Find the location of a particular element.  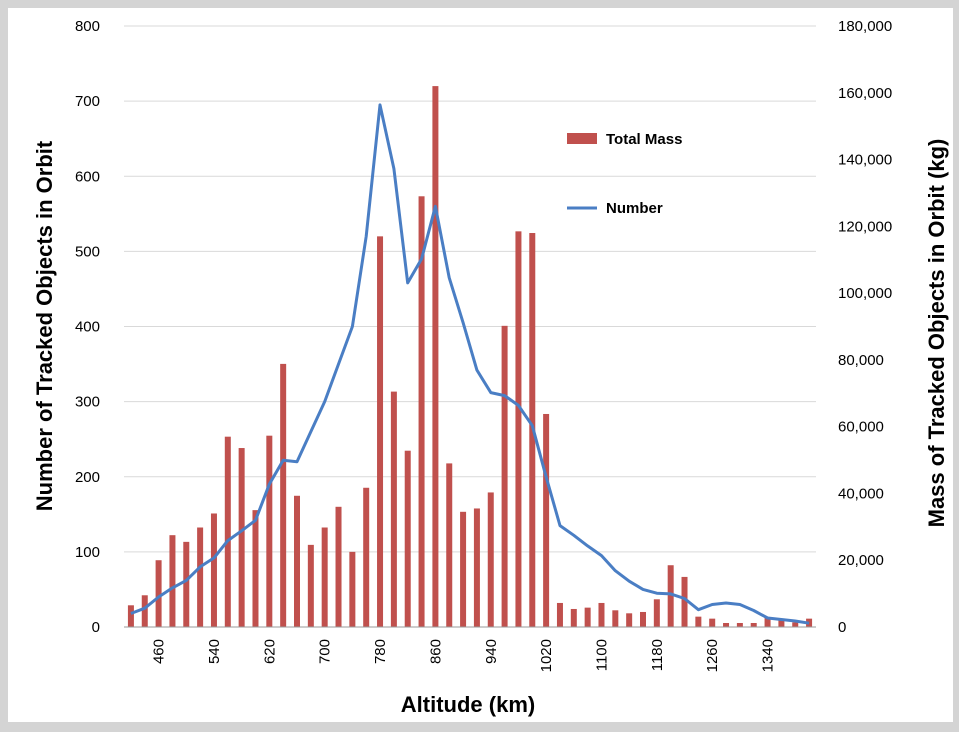

legend-total-mass-swatch is located at coordinates (582, 138).